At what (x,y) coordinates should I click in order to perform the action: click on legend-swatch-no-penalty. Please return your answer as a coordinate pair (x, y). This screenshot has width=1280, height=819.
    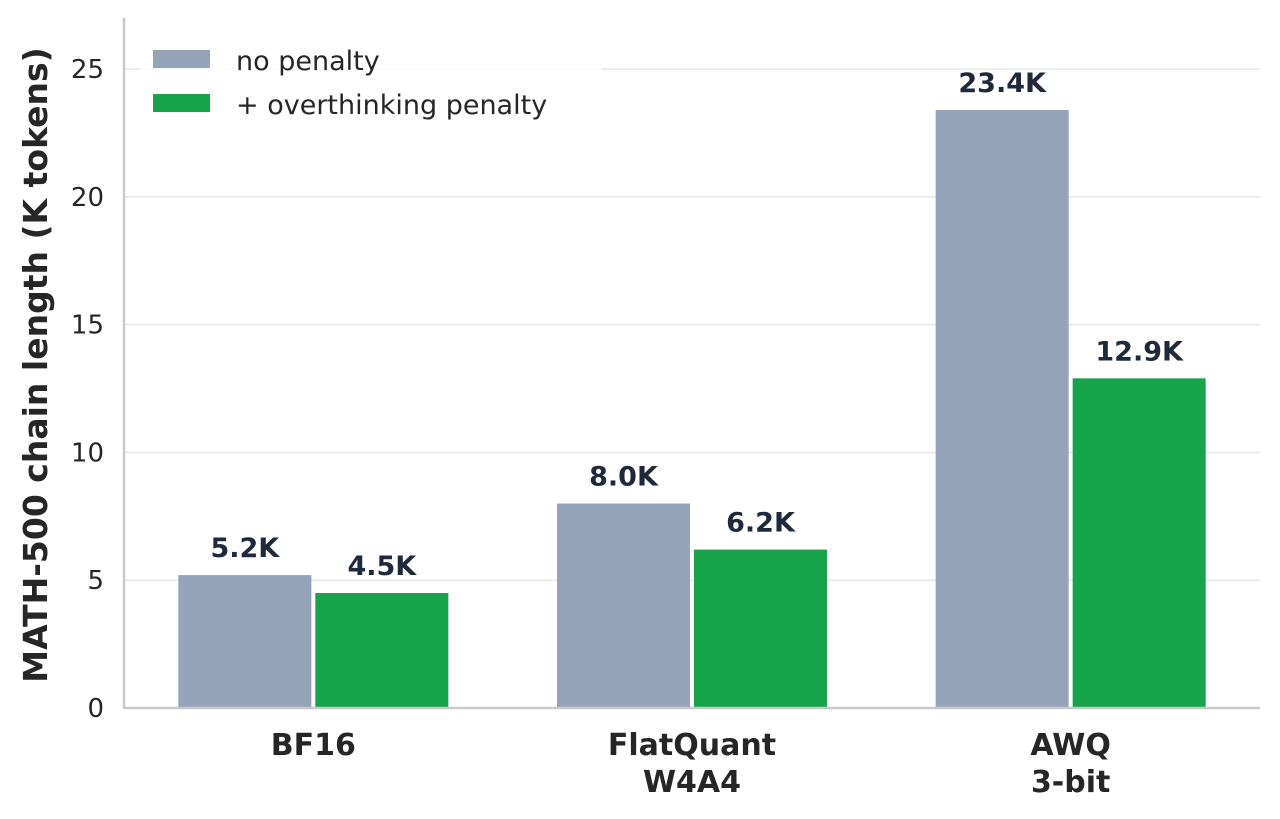
    Looking at the image, I should click on (181, 59).